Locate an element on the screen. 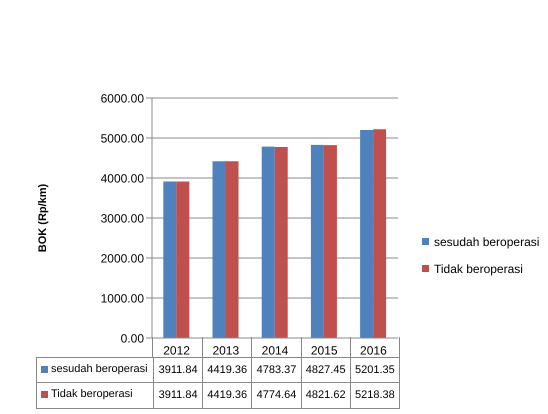  legend-label: sesudah beroperasi is located at coordinates (99, 369).